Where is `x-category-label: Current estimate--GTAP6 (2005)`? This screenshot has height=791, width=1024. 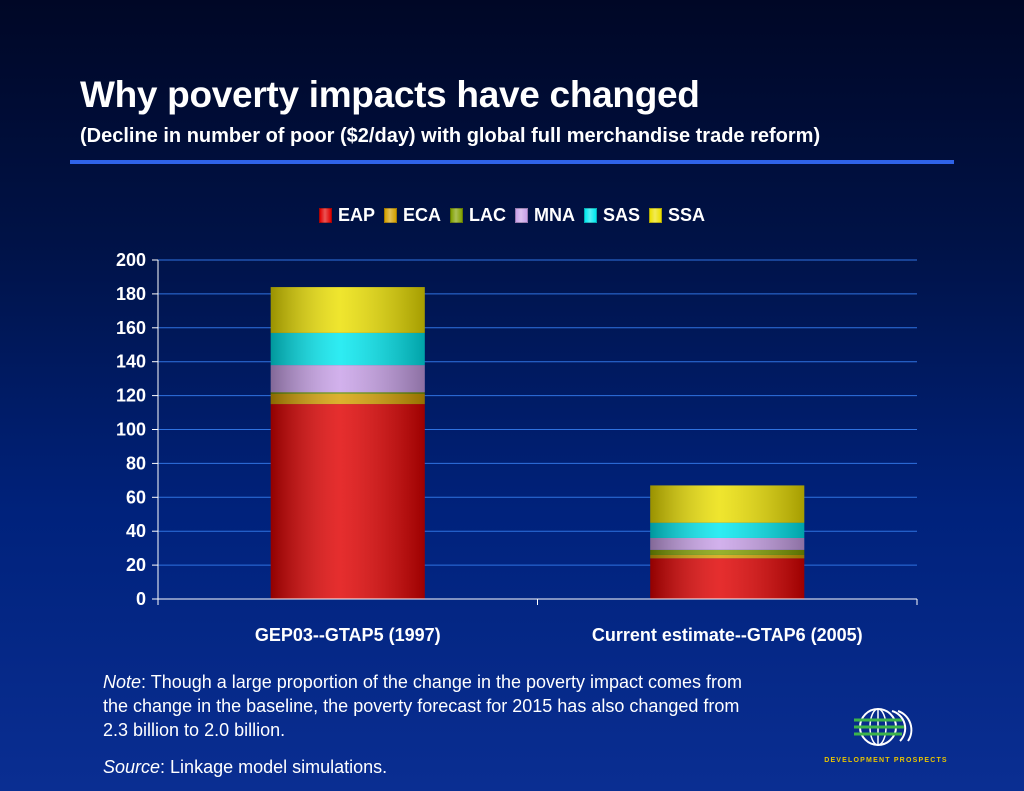
x-category-label: Current estimate--GTAP6 (2005) is located at coordinates (727, 635).